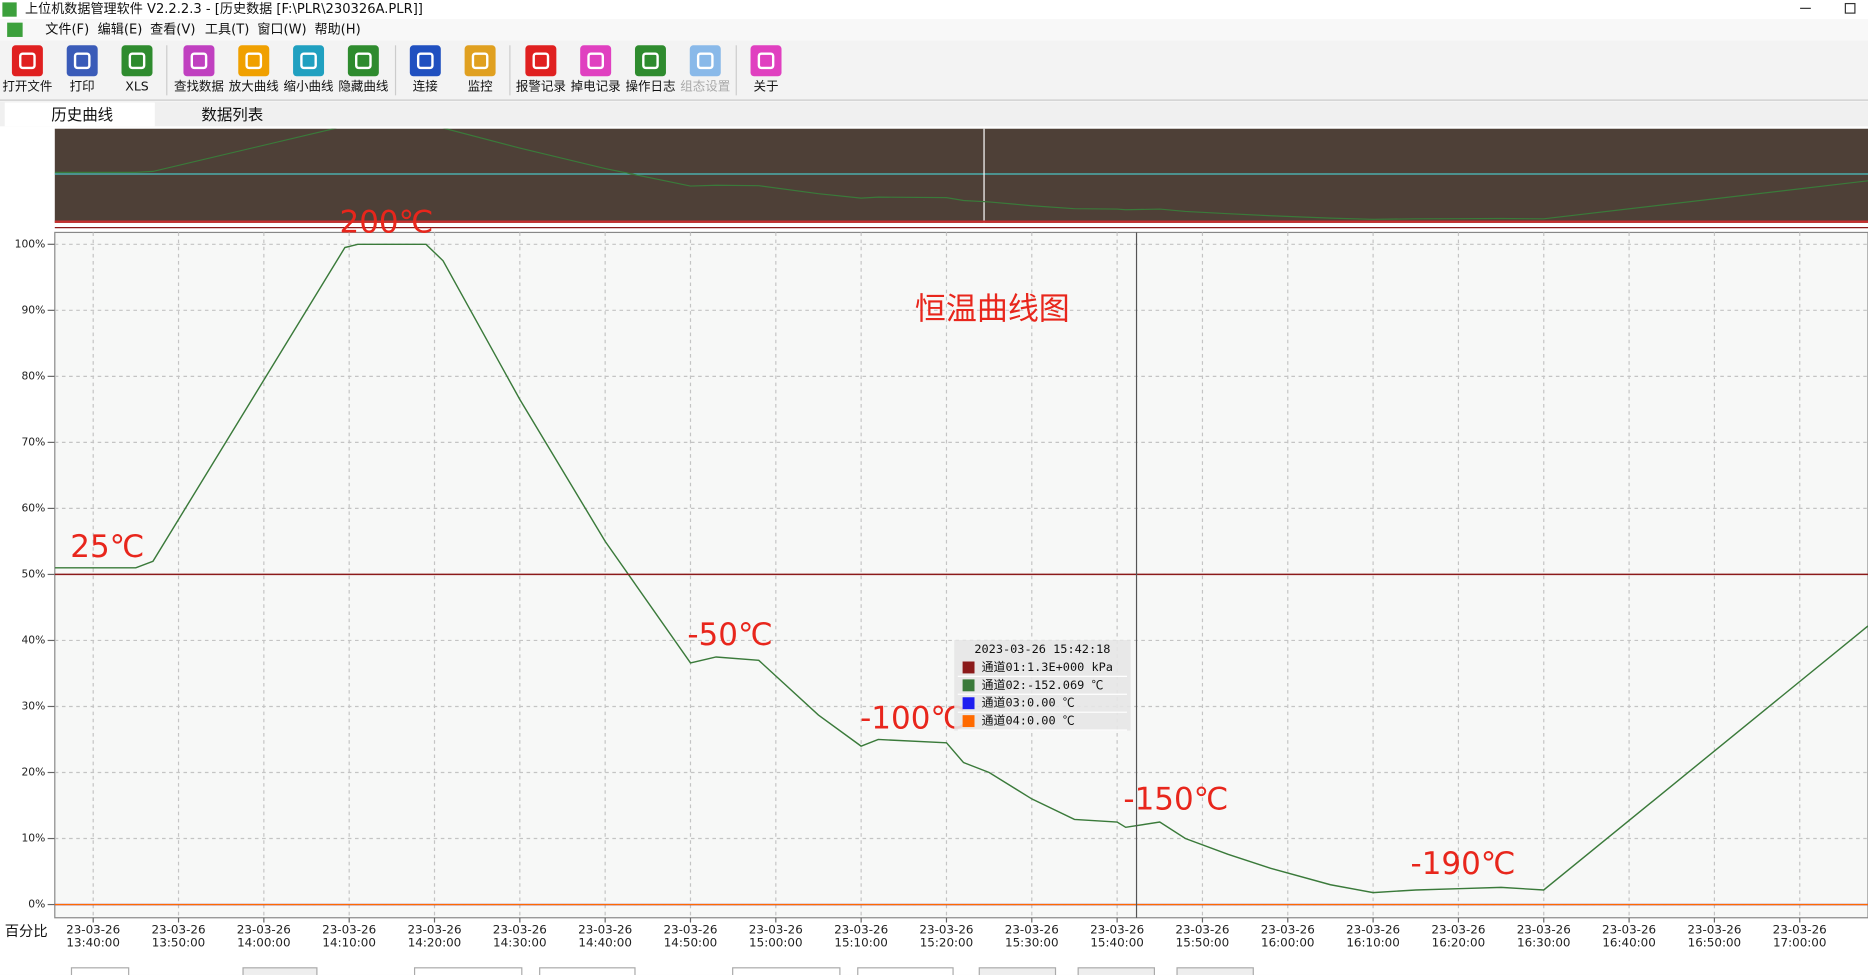 Image resolution: width=1868 pixels, height=975 pixels. What do you see at coordinates (387, 223) in the screenshot?
I see `annotation: 200℃` at bounding box center [387, 223].